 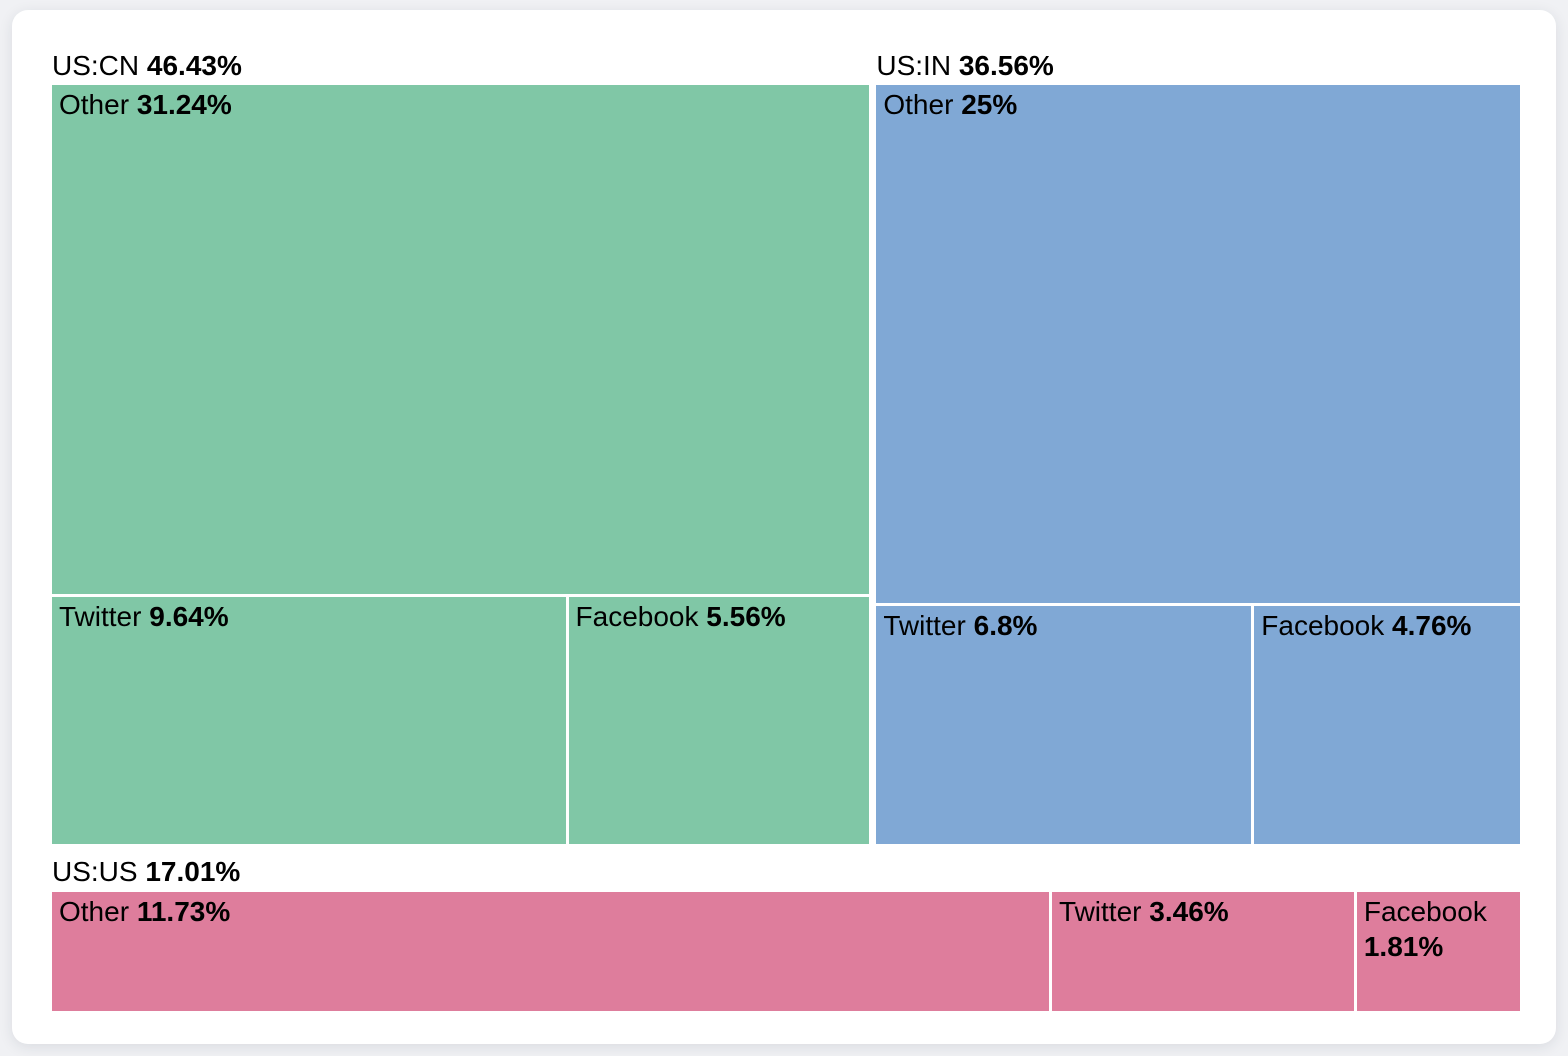 I want to click on cell-value: 1.81%, so click(x=1403, y=946).